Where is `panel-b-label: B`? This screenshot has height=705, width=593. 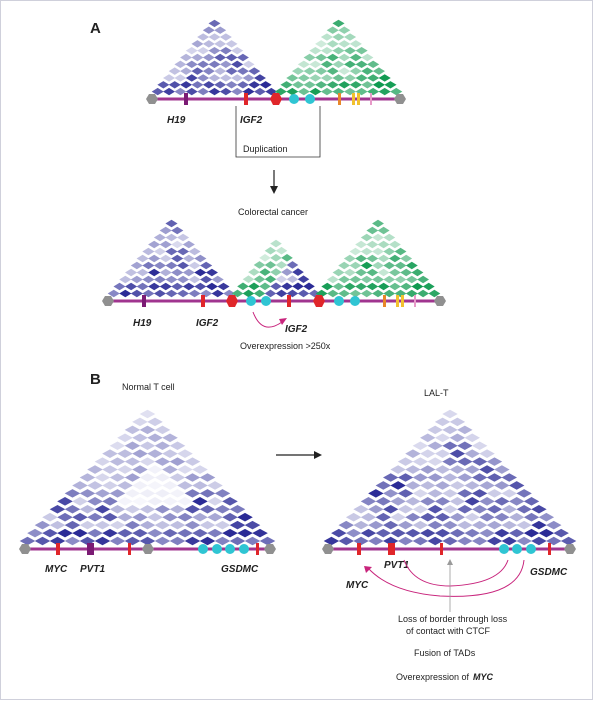
panel-b-label: B is located at coordinates (95, 379).